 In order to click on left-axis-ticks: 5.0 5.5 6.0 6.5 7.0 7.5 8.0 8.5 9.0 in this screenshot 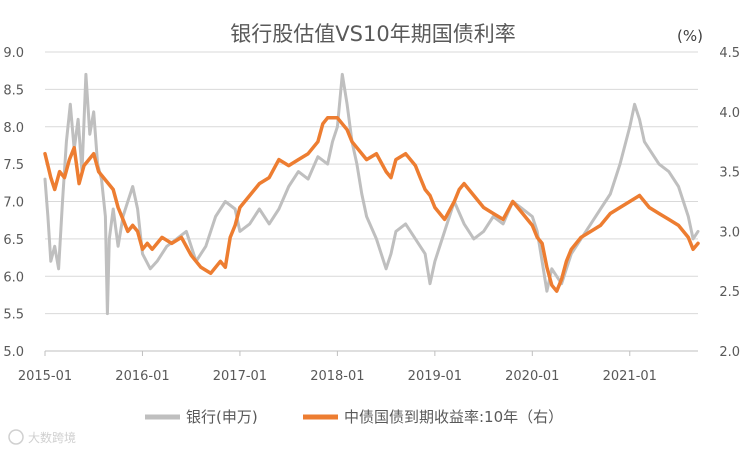, I will do `click(13, 203)`.